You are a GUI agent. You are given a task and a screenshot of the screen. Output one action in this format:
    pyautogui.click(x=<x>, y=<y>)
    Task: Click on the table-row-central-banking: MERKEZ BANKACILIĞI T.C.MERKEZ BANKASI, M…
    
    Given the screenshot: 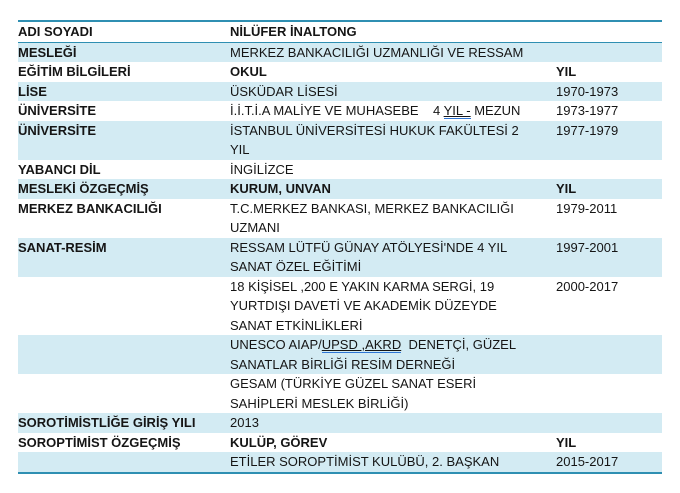 What is the action you would take?
    pyautogui.click(x=340, y=218)
    